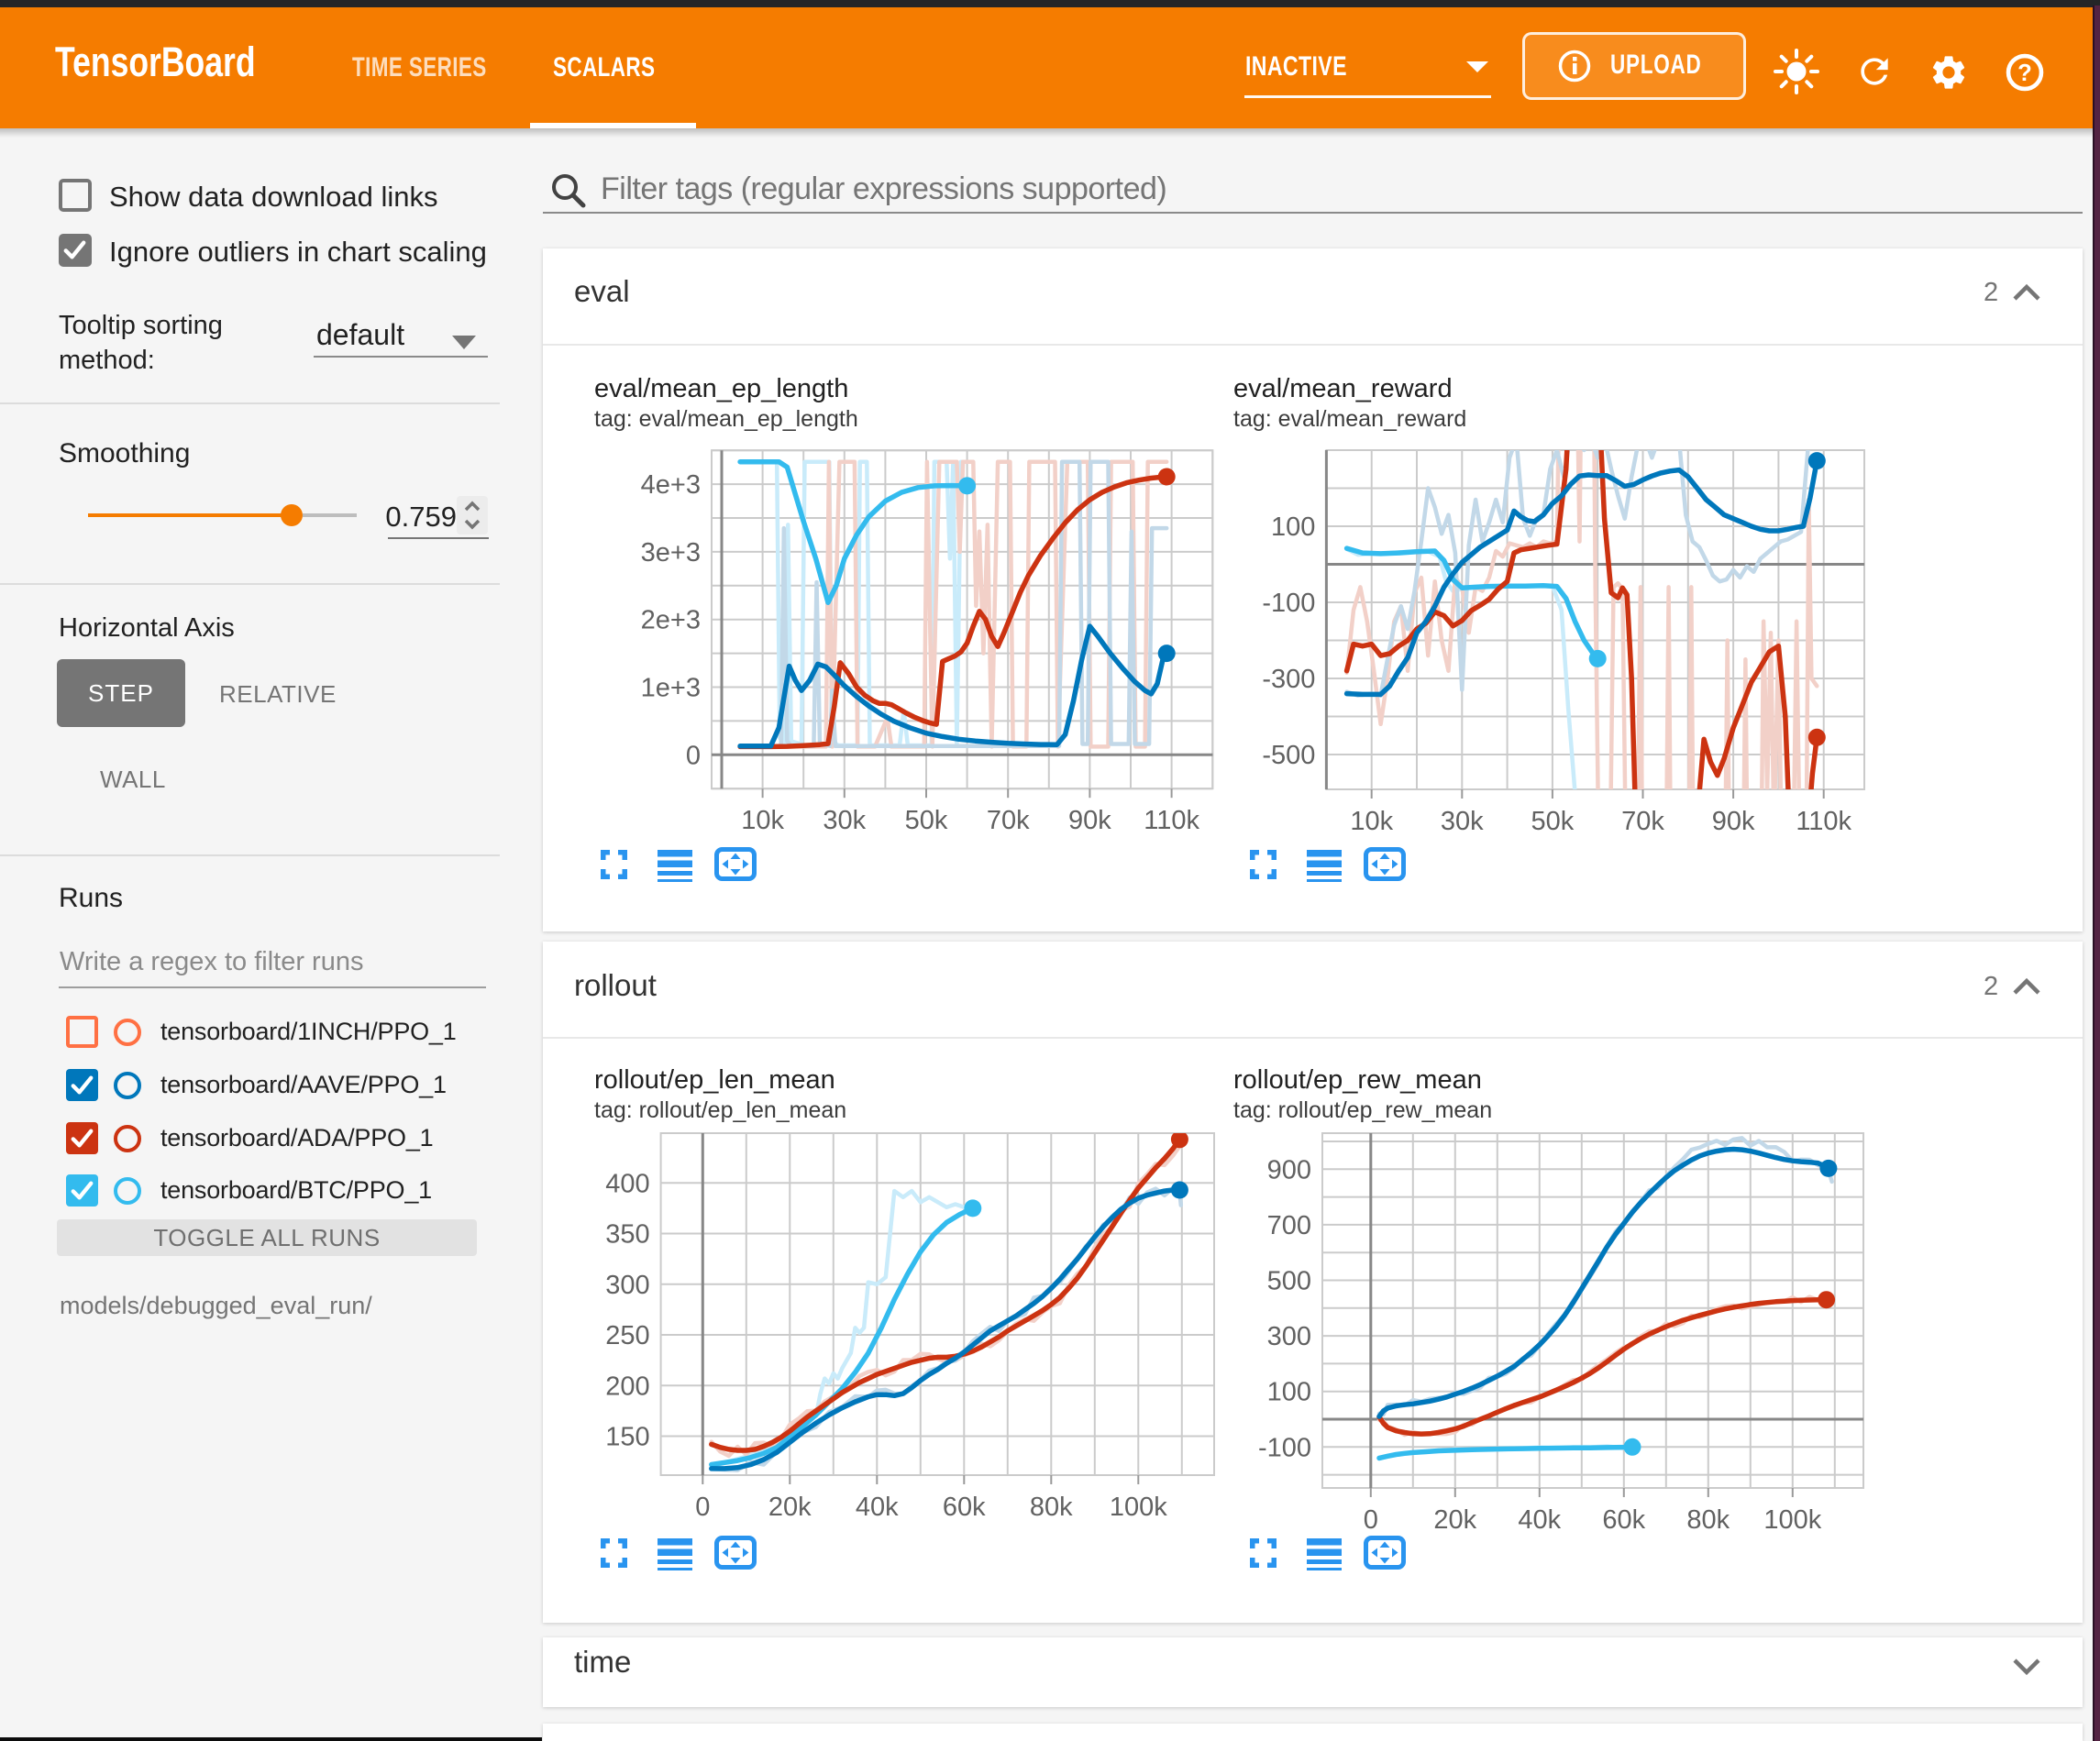 This screenshot has height=1741, width=2100. I want to click on svg-text: 500, so click(1289, 1282).